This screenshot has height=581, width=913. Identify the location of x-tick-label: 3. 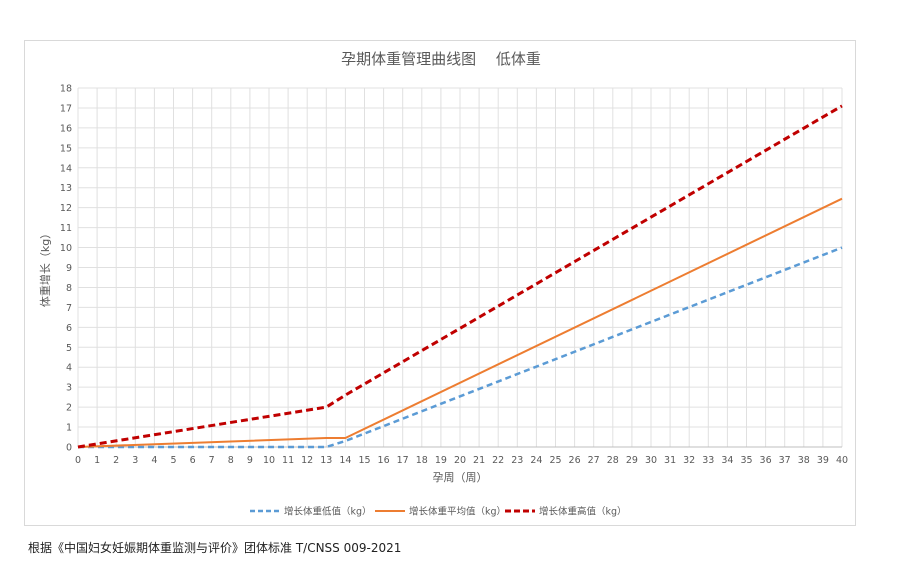
(135, 460).